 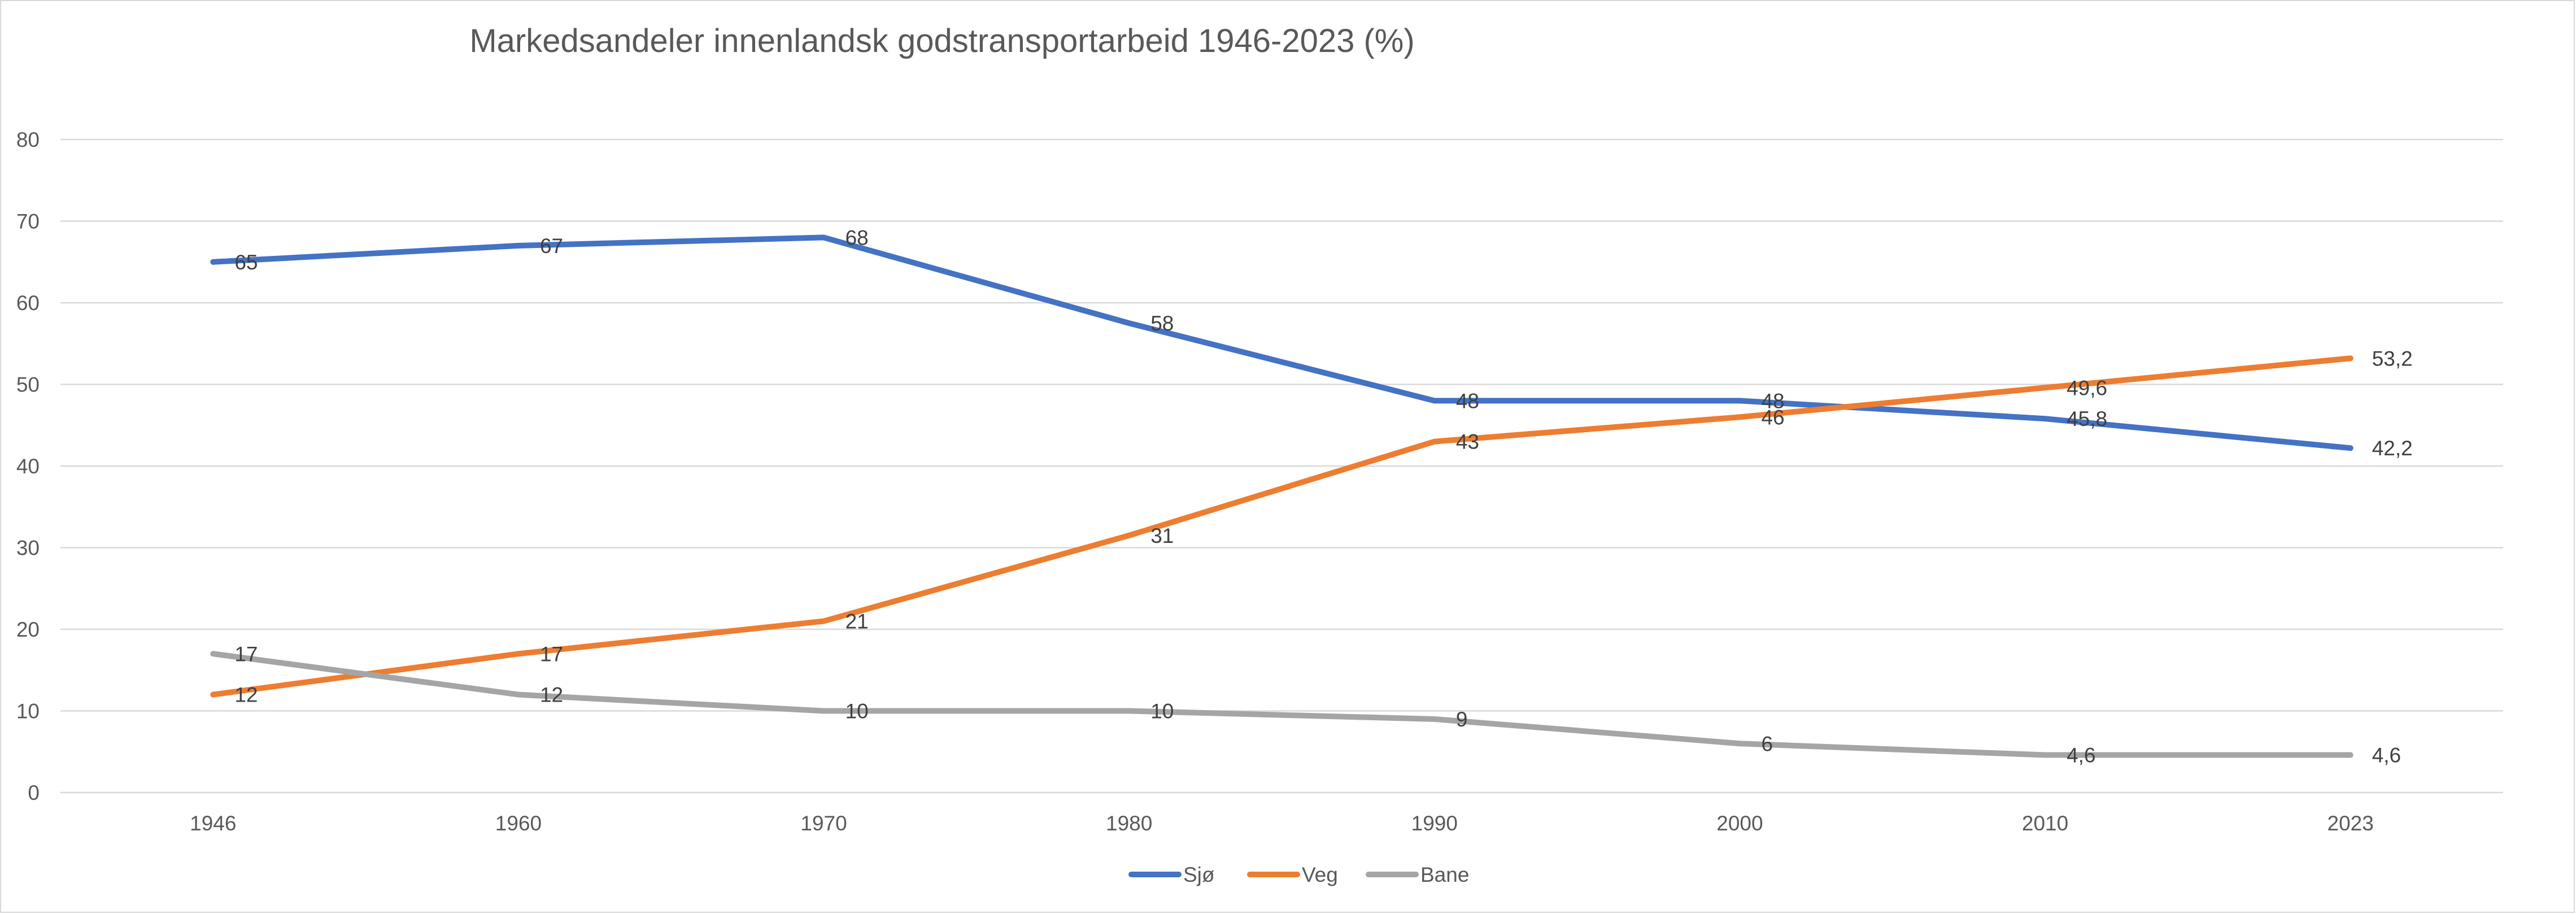 What do you see at coordinates (1199, 874) in the screenshot?
I see `legend-label: Sjø` at bounding box center [1199, 874].